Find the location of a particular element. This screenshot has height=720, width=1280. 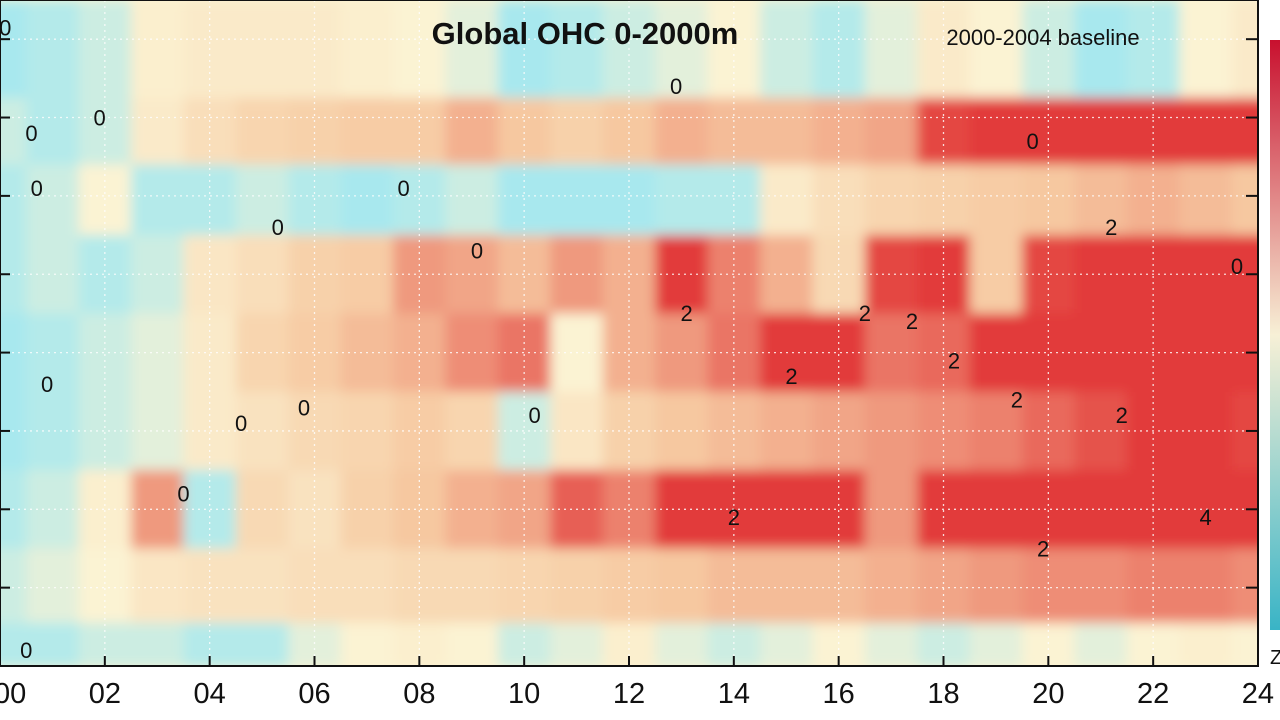

x-tick-label: 14 is located at coordinates (734, 694).